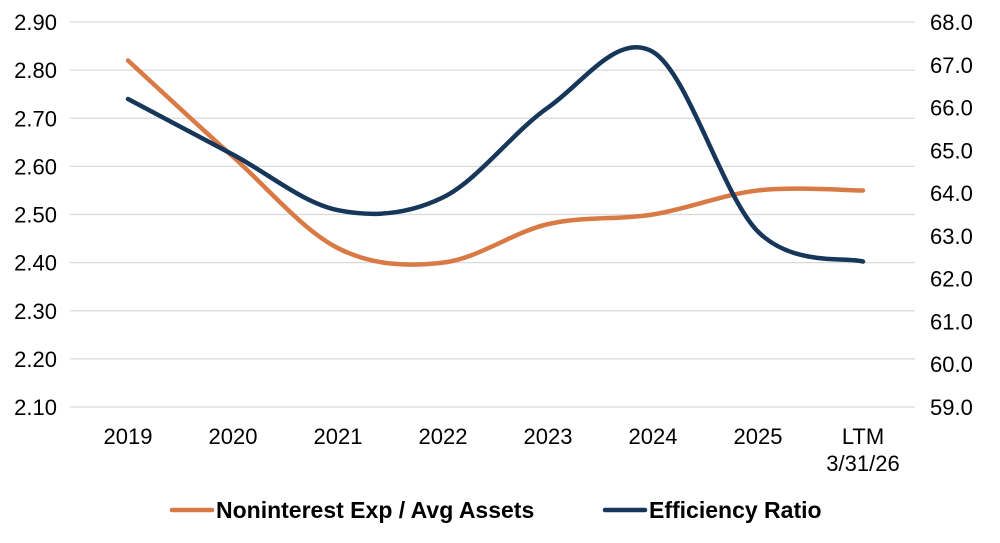 The image size is (1000, 543). What do you see at coordinates (735, 510) in the screenshot?
I see `legend-label: Efficiency Ratio` at bounding box center [735, 510].